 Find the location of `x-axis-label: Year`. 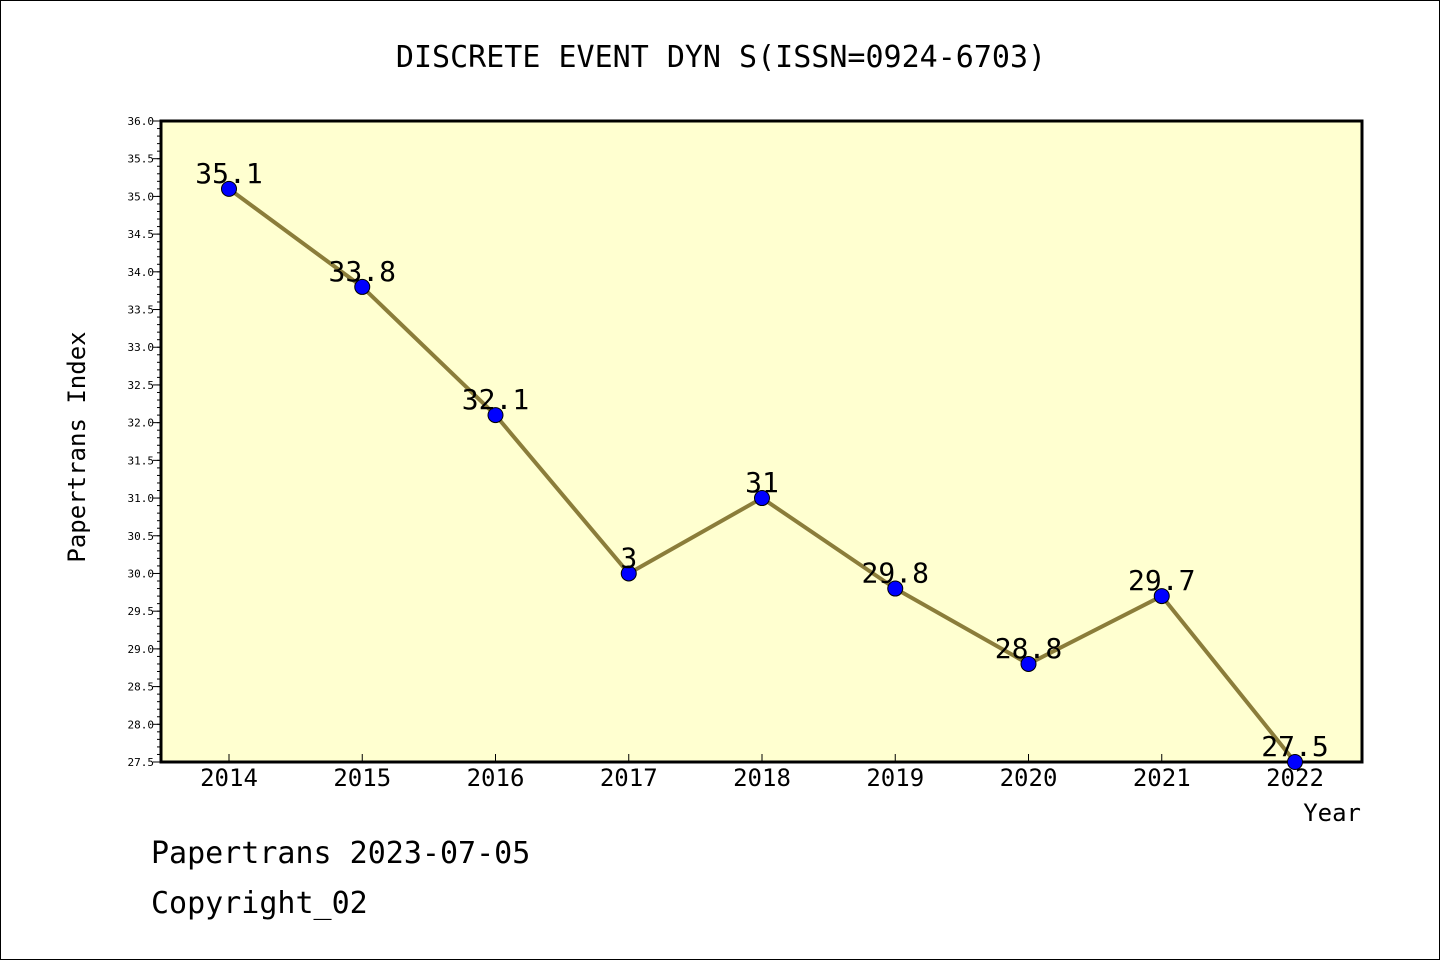

x-axis-label: Year is located at coordinates (1332, 813).